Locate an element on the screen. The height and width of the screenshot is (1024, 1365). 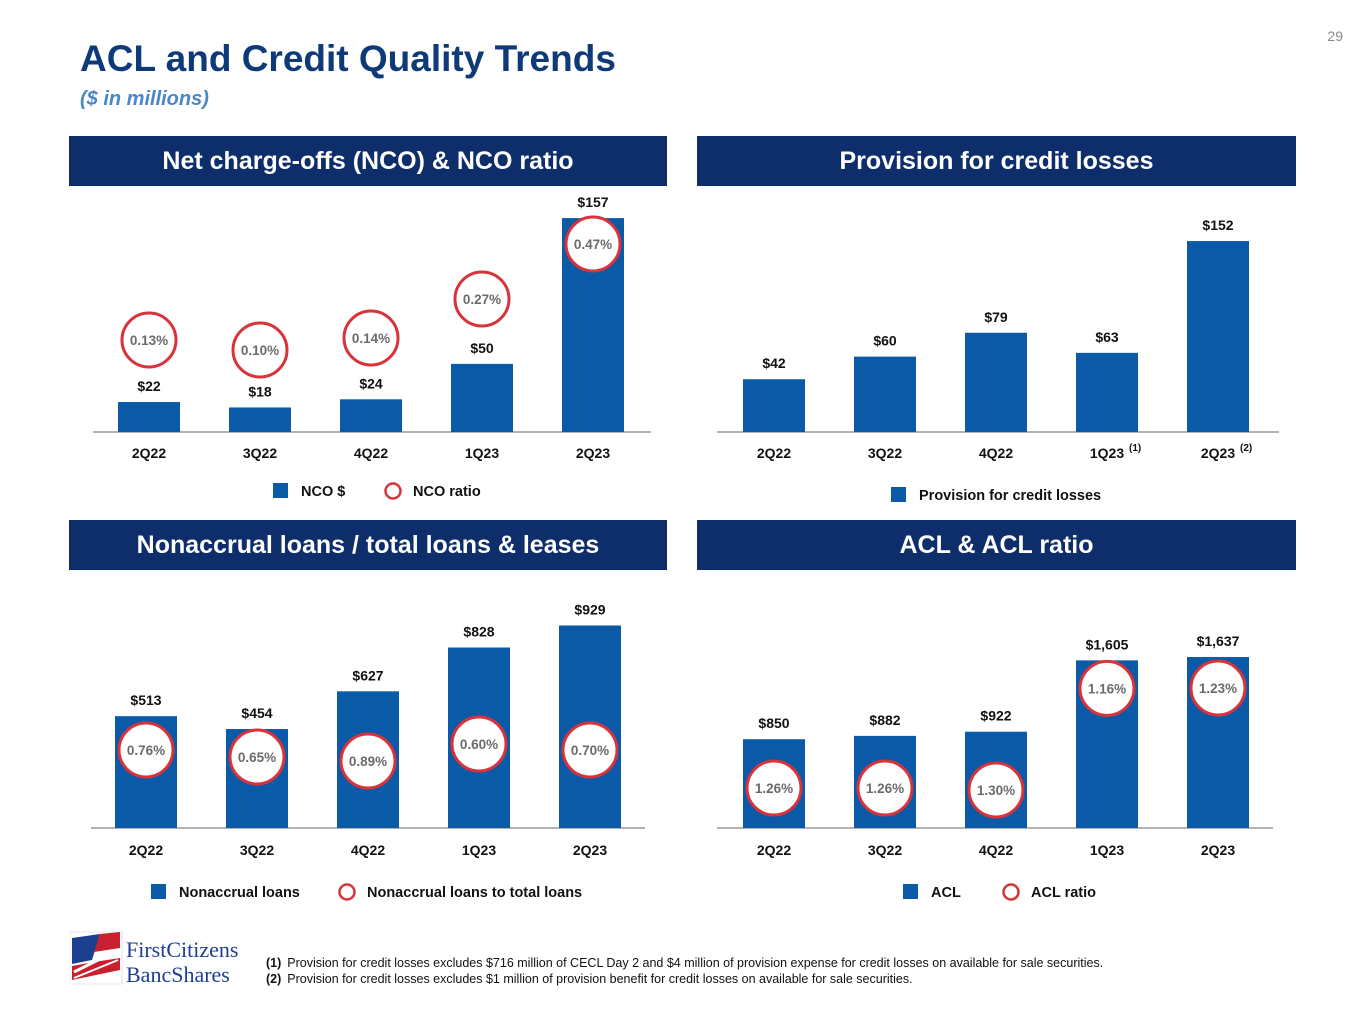
ratio-label: 1.23% is located at coordinates (1218, 688).